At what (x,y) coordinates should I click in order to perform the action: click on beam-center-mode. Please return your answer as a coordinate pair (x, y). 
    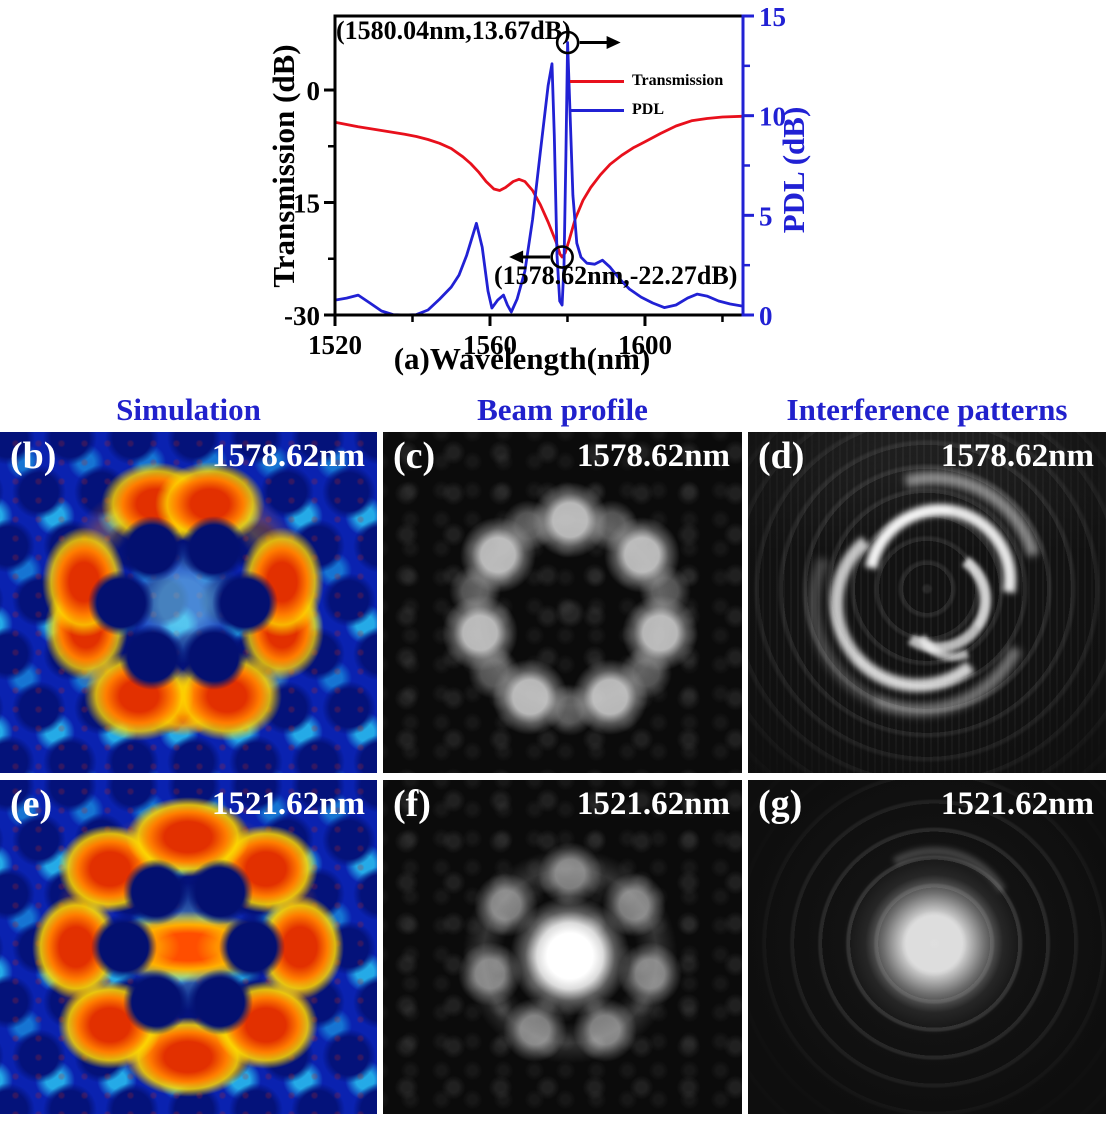
    Looking at the image, I should click on (562, 947).